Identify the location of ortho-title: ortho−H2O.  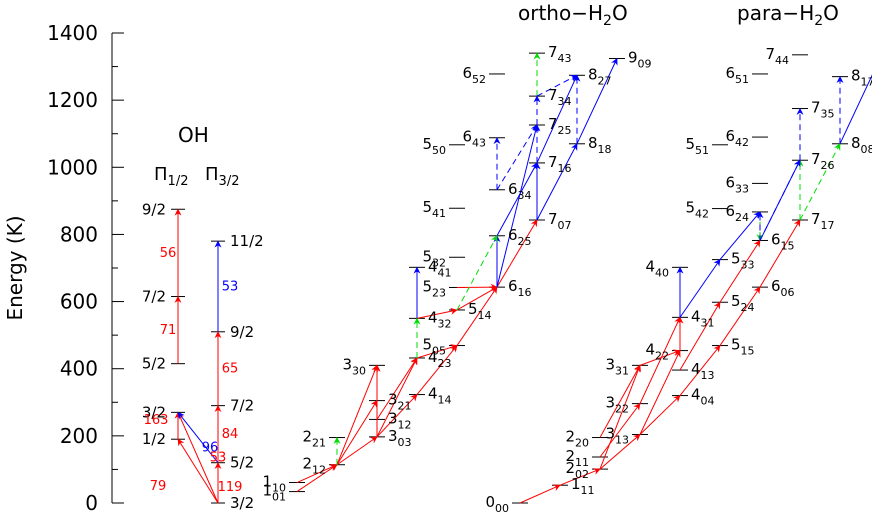
(573, 15).